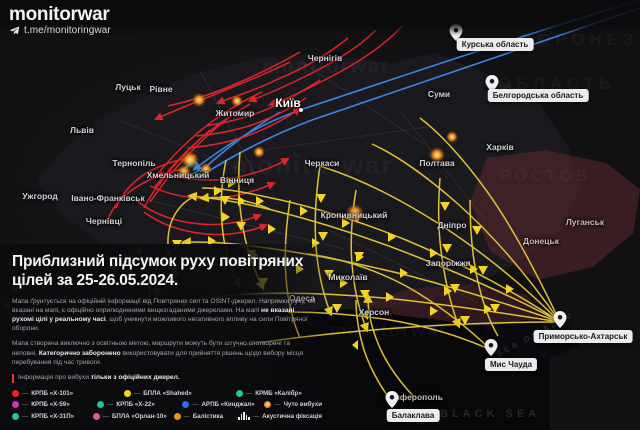 The width and height of the screenshot is (640, 430). I want to click on legend-item: — КРМБ «Калібр», so click(269, 393).